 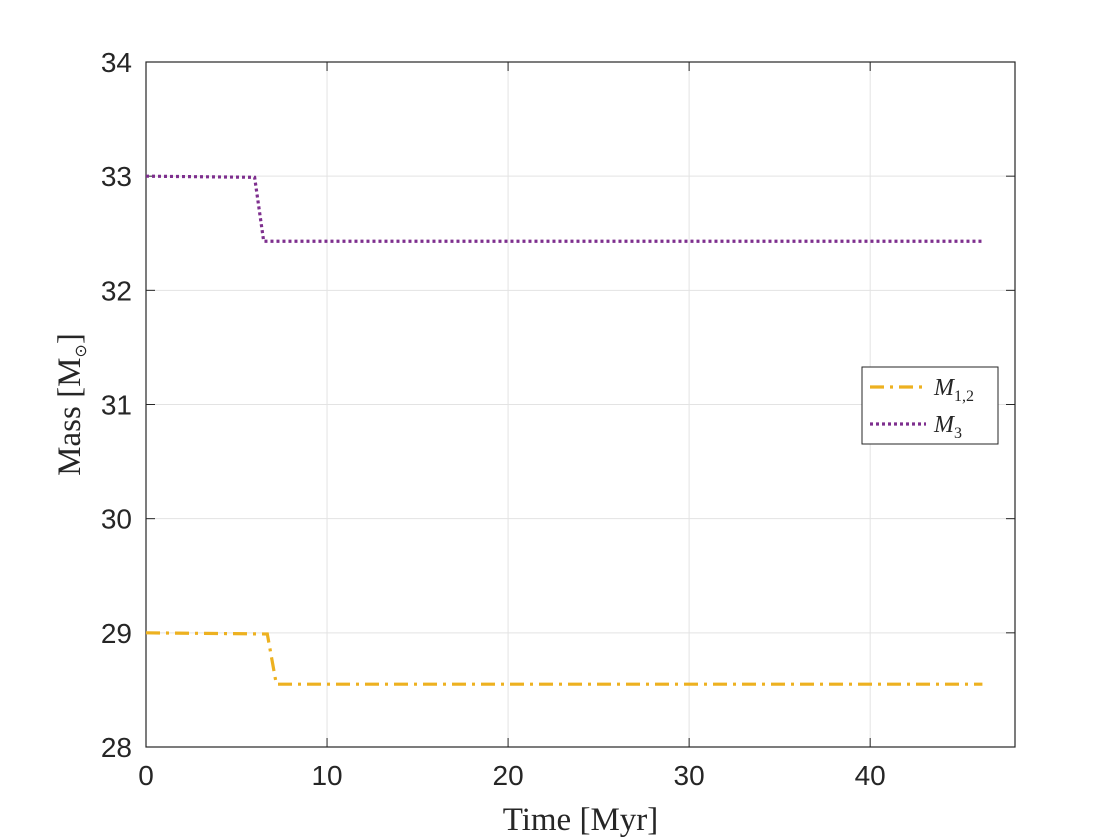 What do you see at coordinates (508, 775) in the screenshot?
I see `x-tick-label: 20` at bounding box center [508, 775].